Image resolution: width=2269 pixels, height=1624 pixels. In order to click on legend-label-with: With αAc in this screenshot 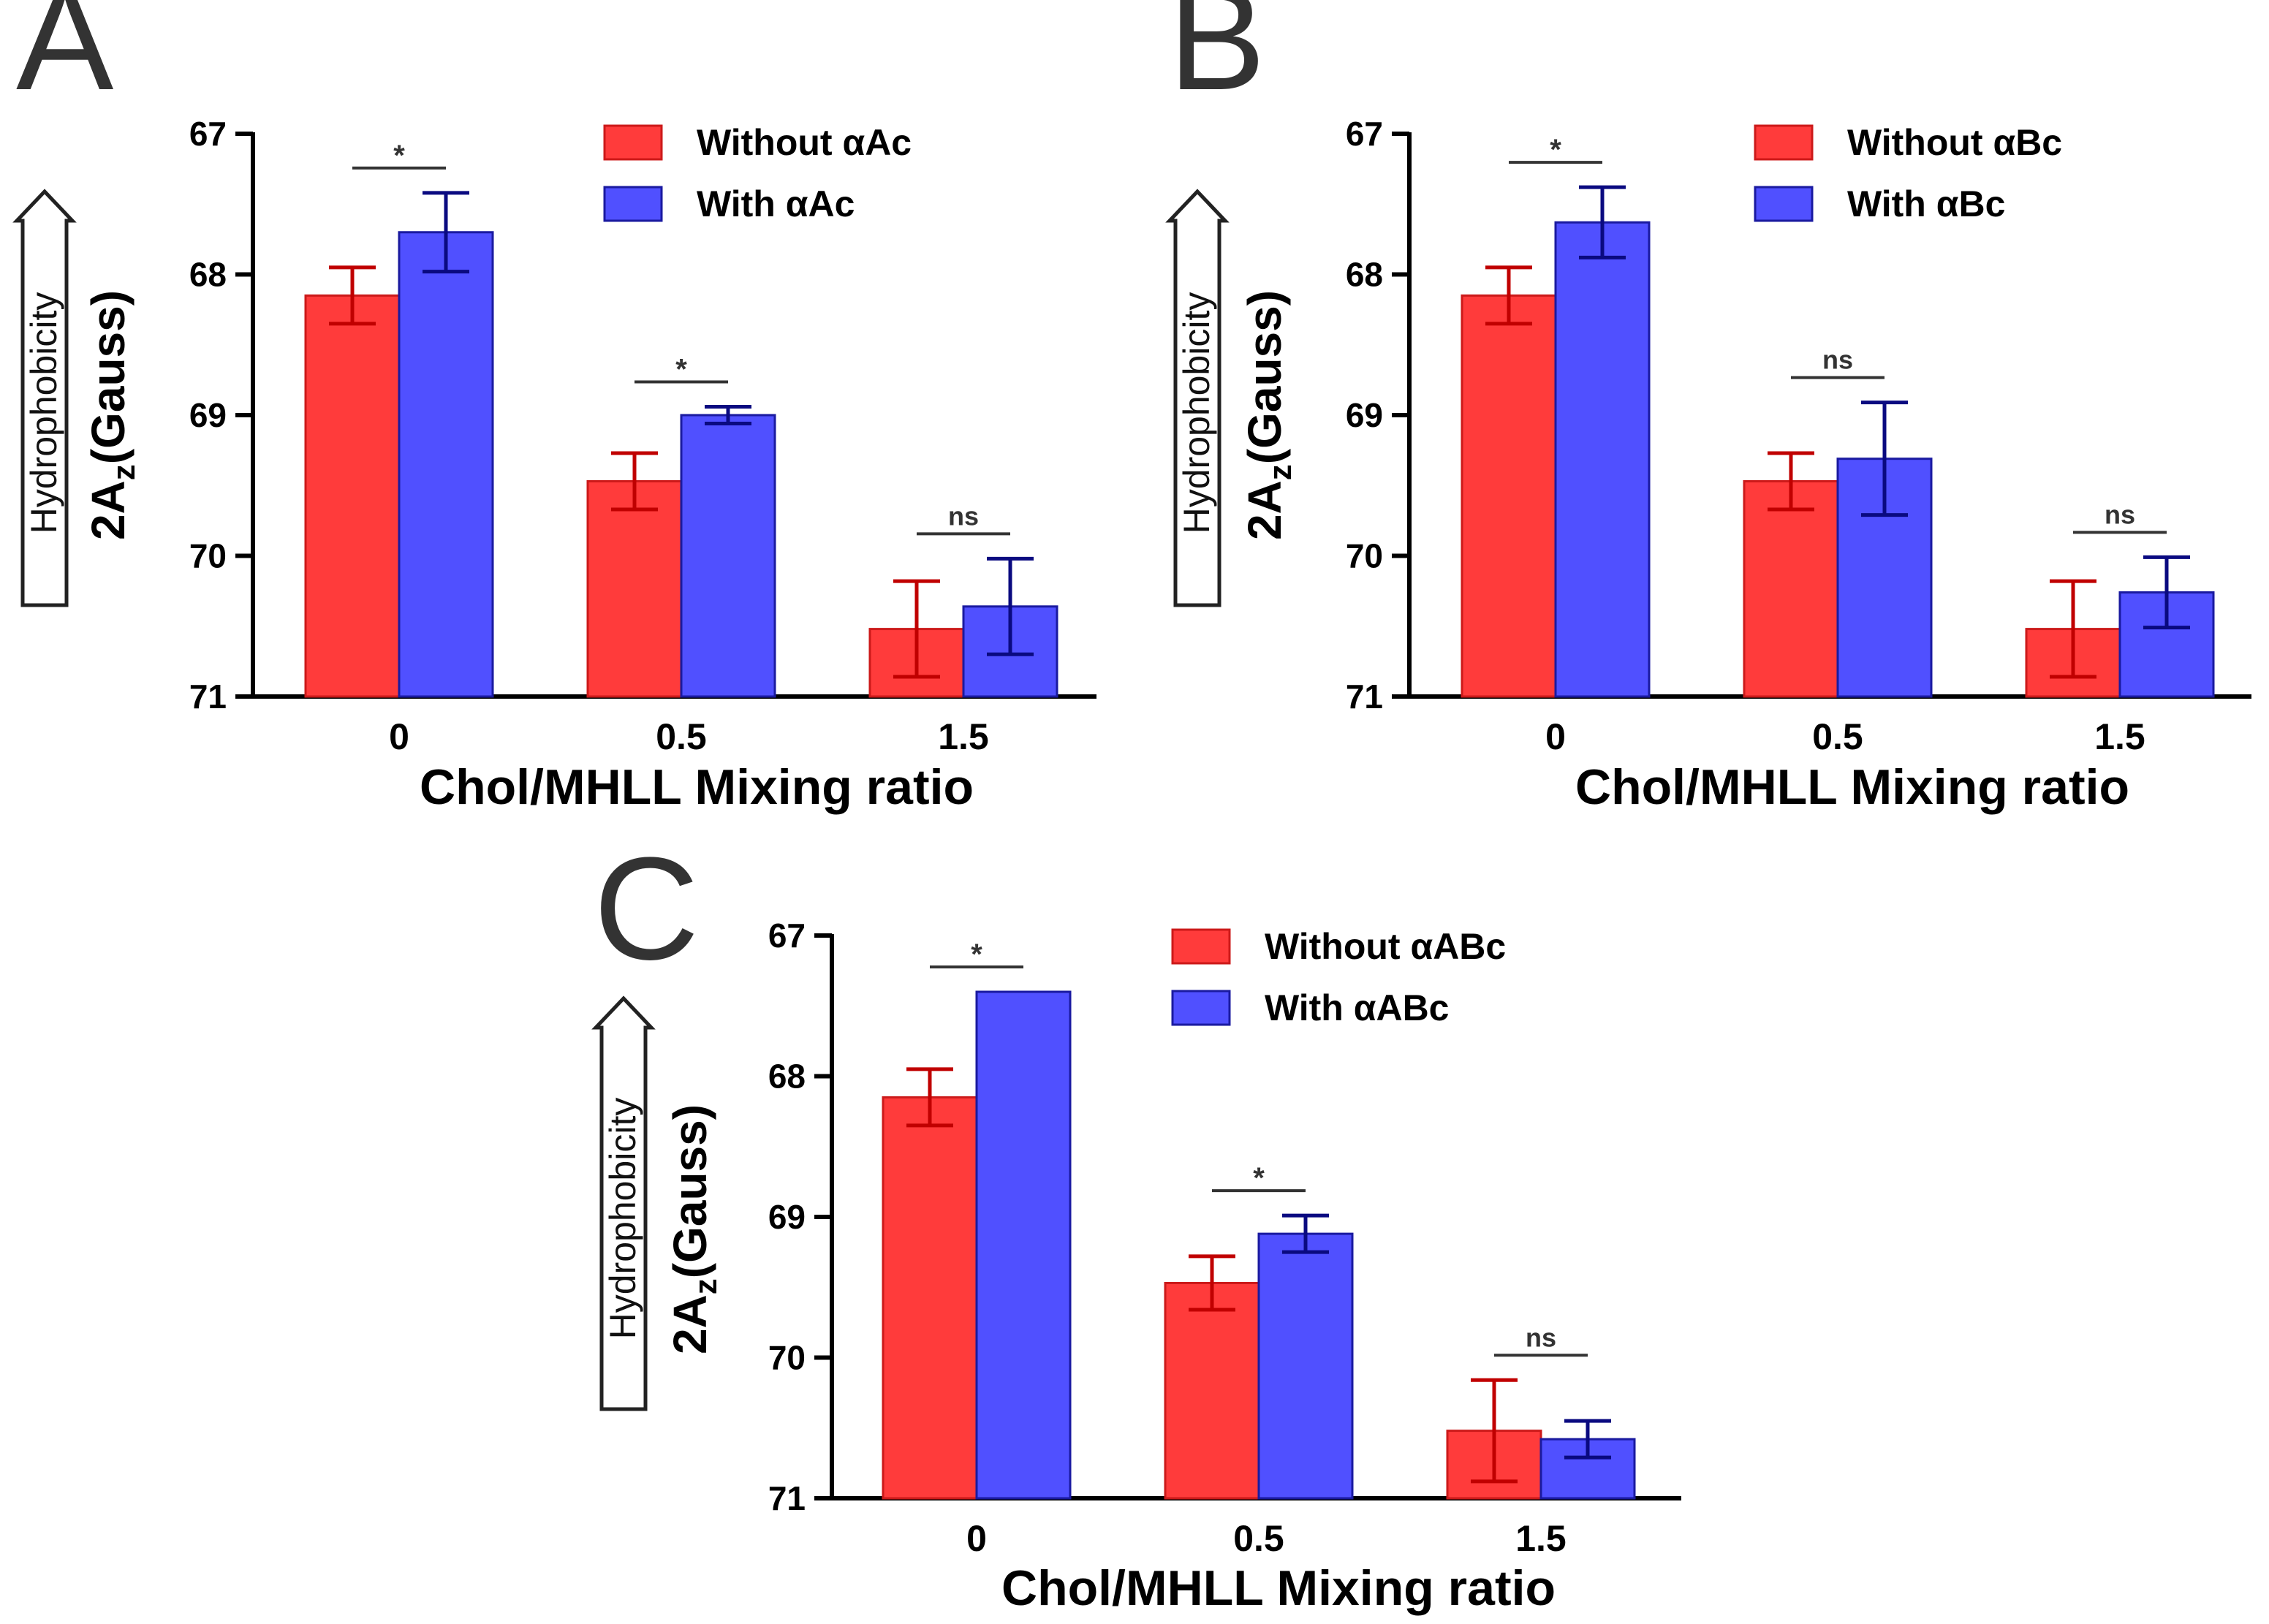, I will do `click(776, 204)`.